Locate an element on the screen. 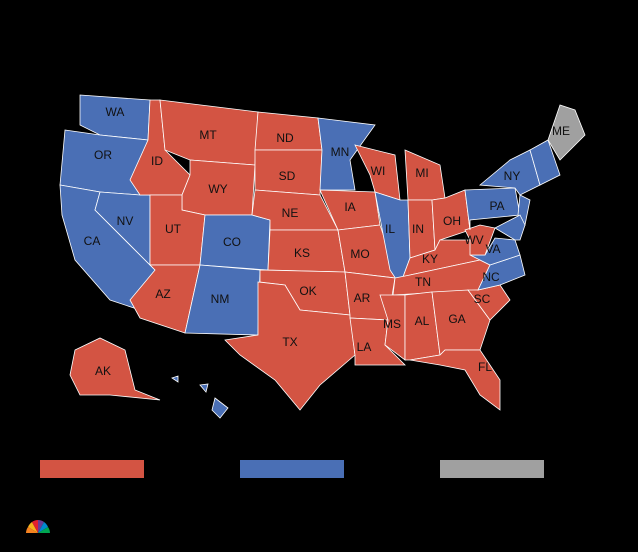 Image resolution: width=638 pixels, height=552 pixels. state-label: FL is located at coordinates (485, 367).